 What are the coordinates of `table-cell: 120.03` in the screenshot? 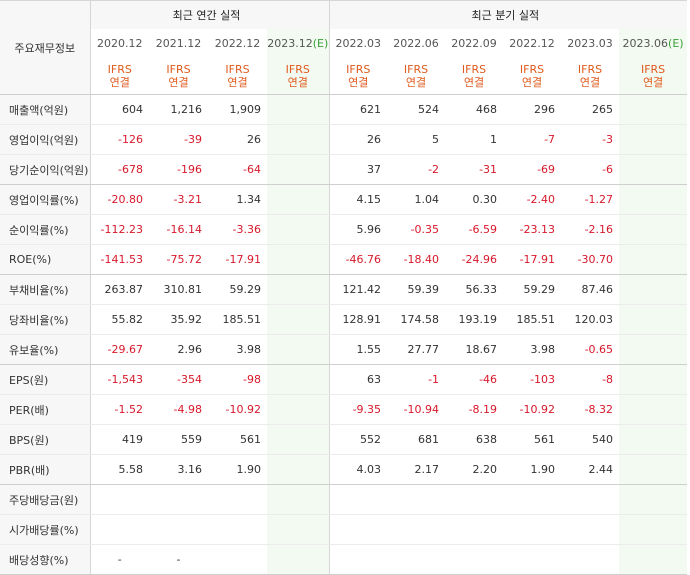 It's located at (590, 319).